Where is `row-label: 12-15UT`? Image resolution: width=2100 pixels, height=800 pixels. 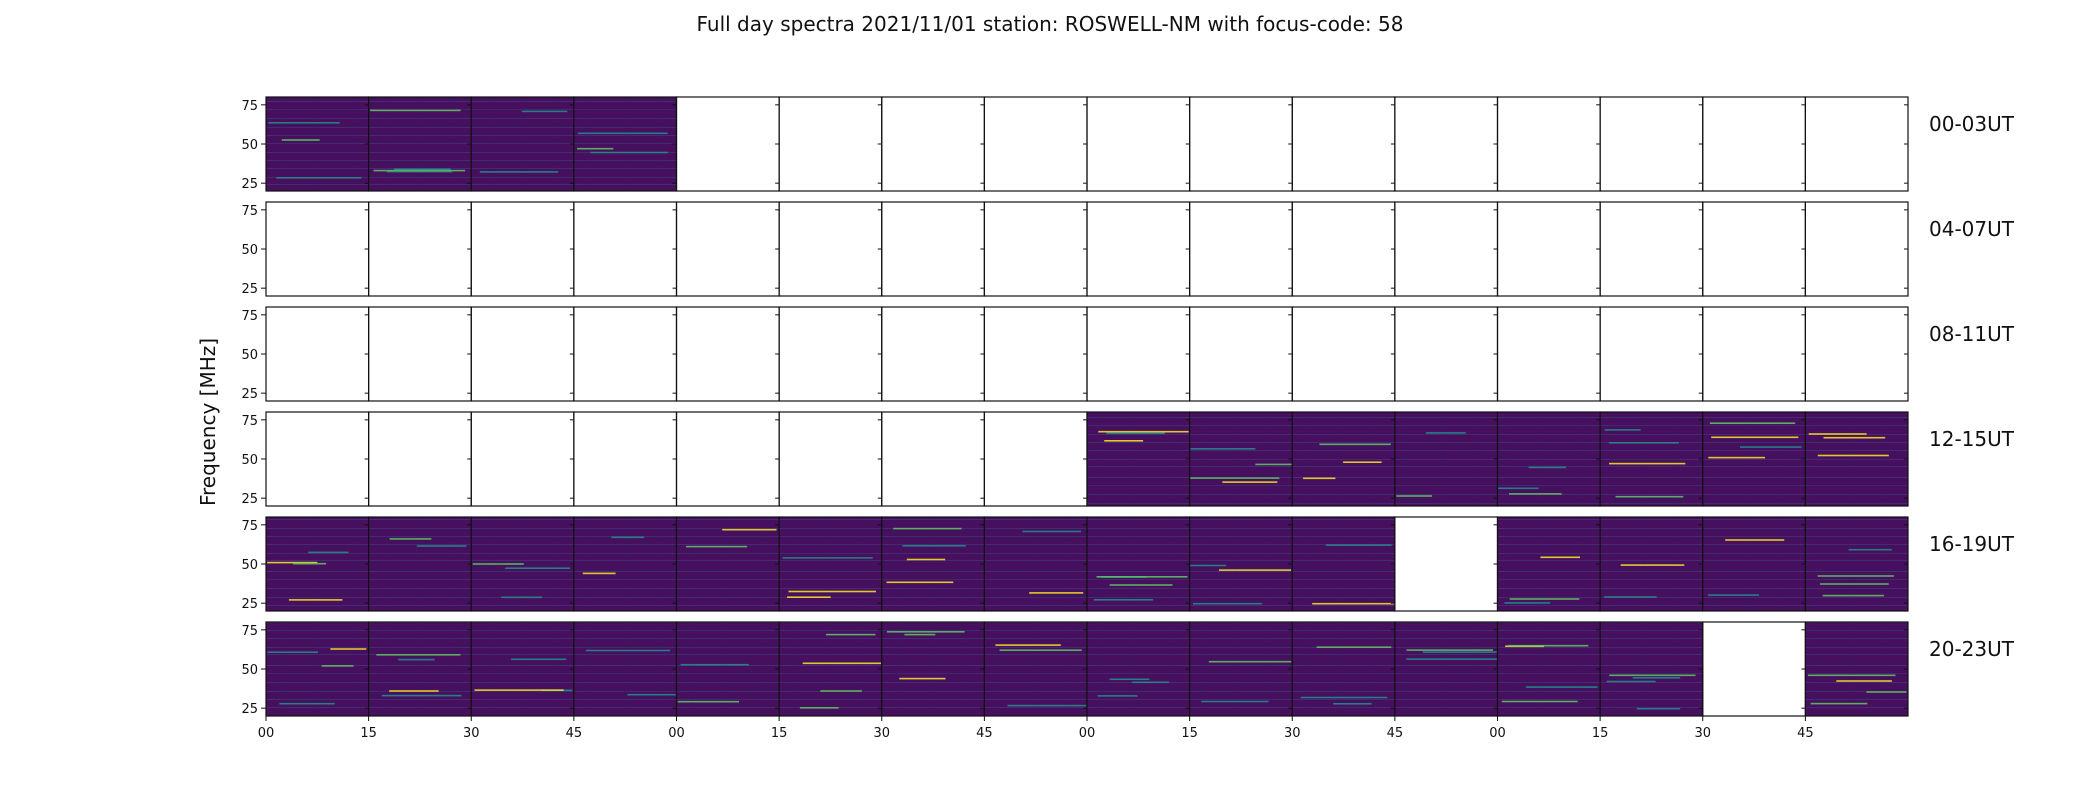
row-label: 12-15UT is located at coordinates (1972, 439).